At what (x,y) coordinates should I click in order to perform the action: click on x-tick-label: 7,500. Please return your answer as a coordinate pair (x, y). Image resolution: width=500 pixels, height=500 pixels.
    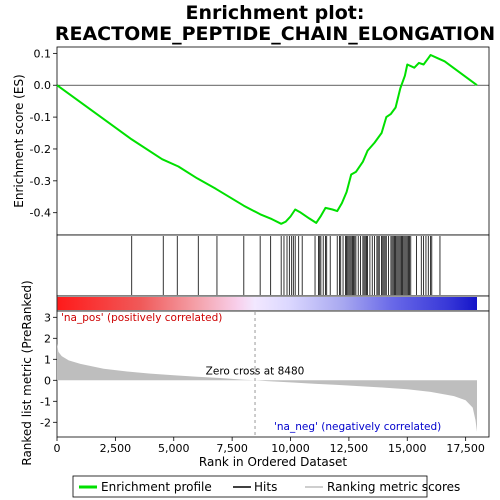
    Looking at the image, I should click on (232, 448).